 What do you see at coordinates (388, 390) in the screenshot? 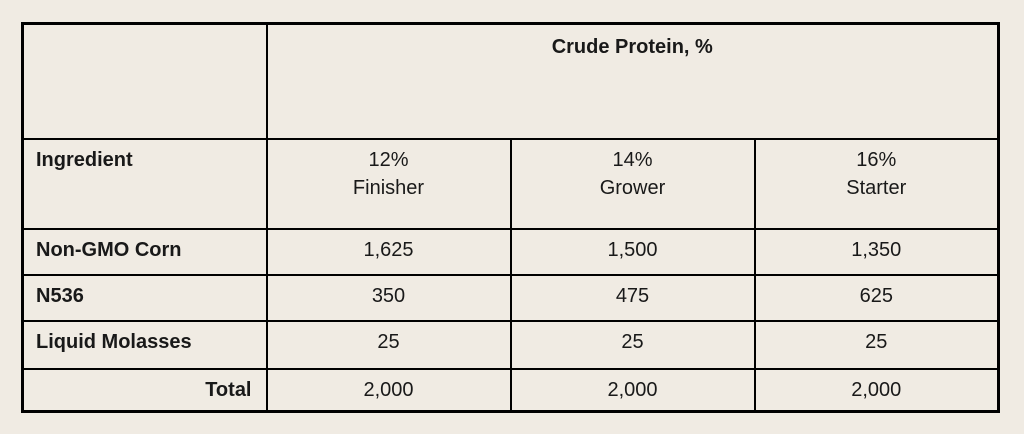
I see `total-finisher-value: 2,000` at bounding box center [388, 390].